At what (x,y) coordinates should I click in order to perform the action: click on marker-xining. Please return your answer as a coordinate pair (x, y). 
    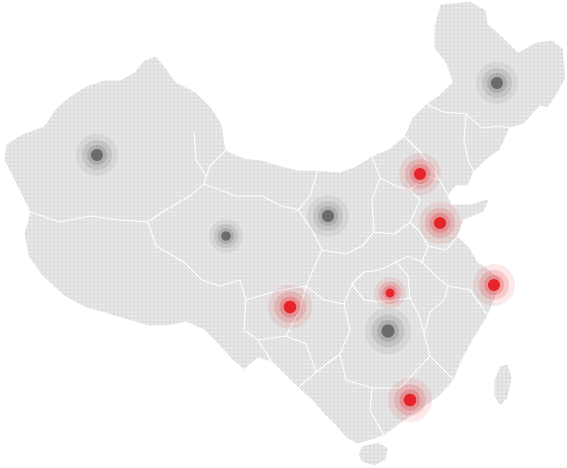
    Looking at the image, I should click on (226, 236).